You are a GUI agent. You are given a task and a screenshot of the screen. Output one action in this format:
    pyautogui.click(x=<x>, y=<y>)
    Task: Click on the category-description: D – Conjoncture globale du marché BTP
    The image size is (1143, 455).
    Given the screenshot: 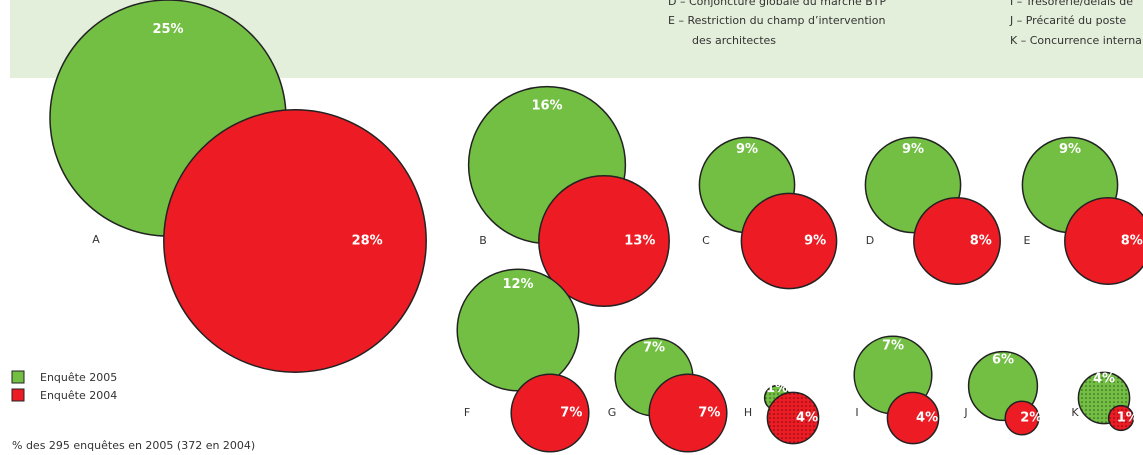 What is the action you would take?
    pyautogui.click(x=777, y=4)
    